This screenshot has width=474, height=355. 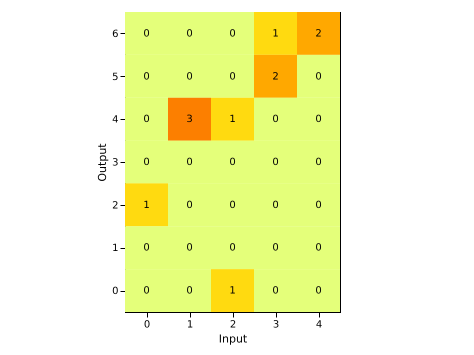 What do you see at coordinates (147, 325) in the screenshot?
I see `x-tick-label: 0` at bounding box center [147, 325].